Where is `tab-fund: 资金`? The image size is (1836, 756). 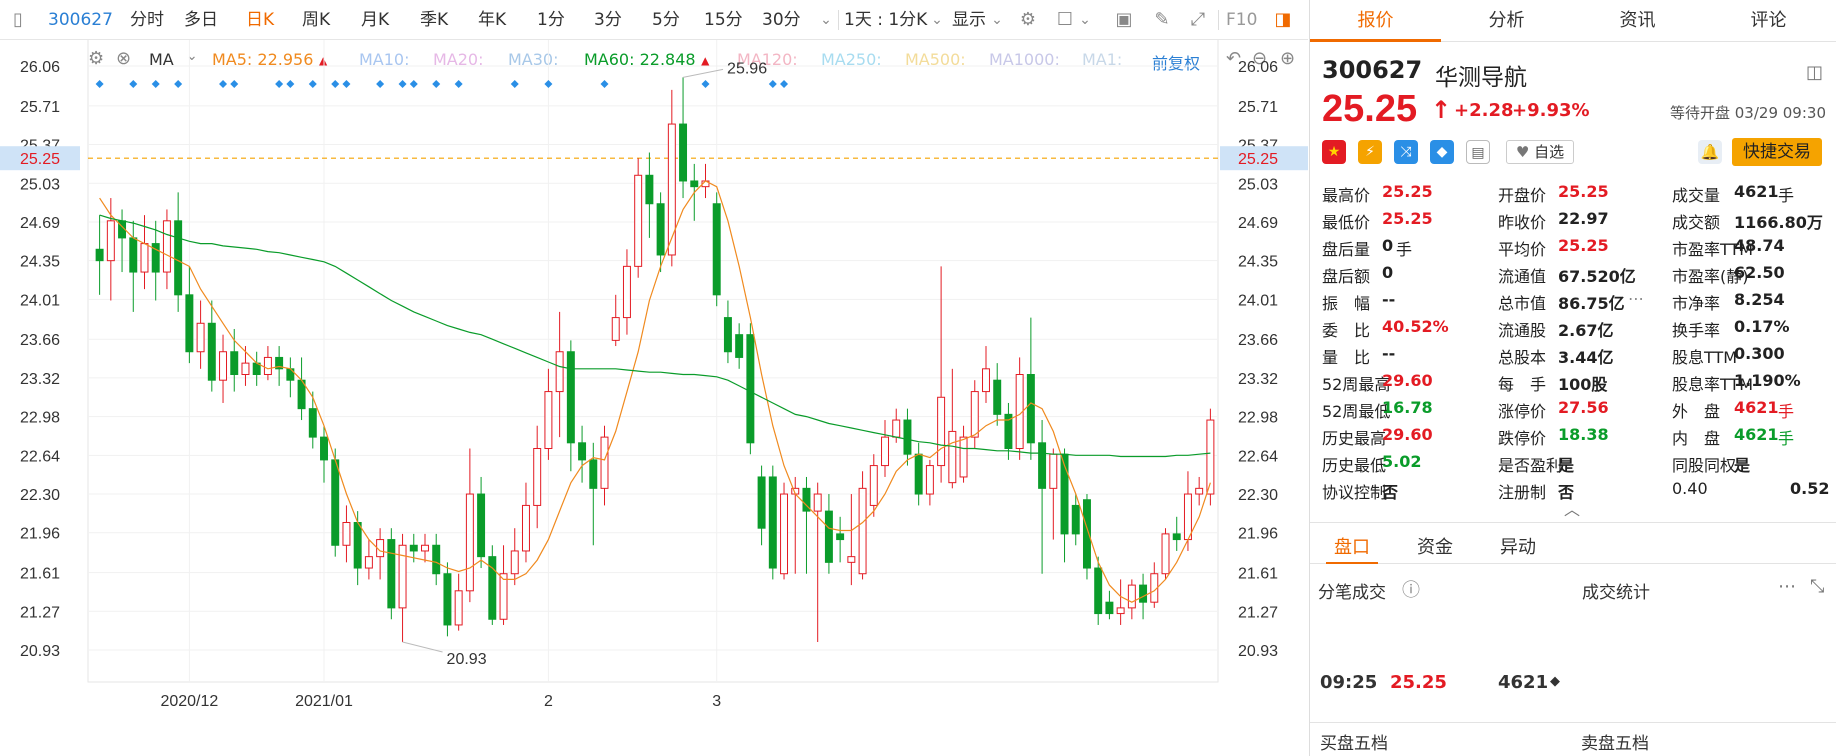 tab-fund: 资金 is located at coordinates (1435, 547).